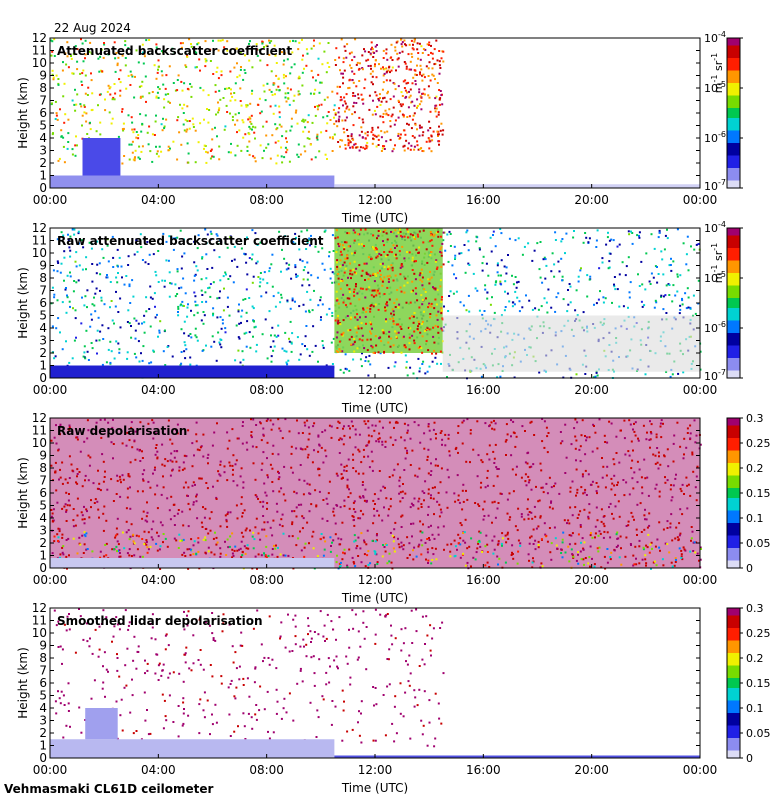 The image size is (780, 800). What do you see at coordinates (755, 418) in the screenshot?
I see `colorbar-tick-label: 0.3` at bounding box center [755, 418].